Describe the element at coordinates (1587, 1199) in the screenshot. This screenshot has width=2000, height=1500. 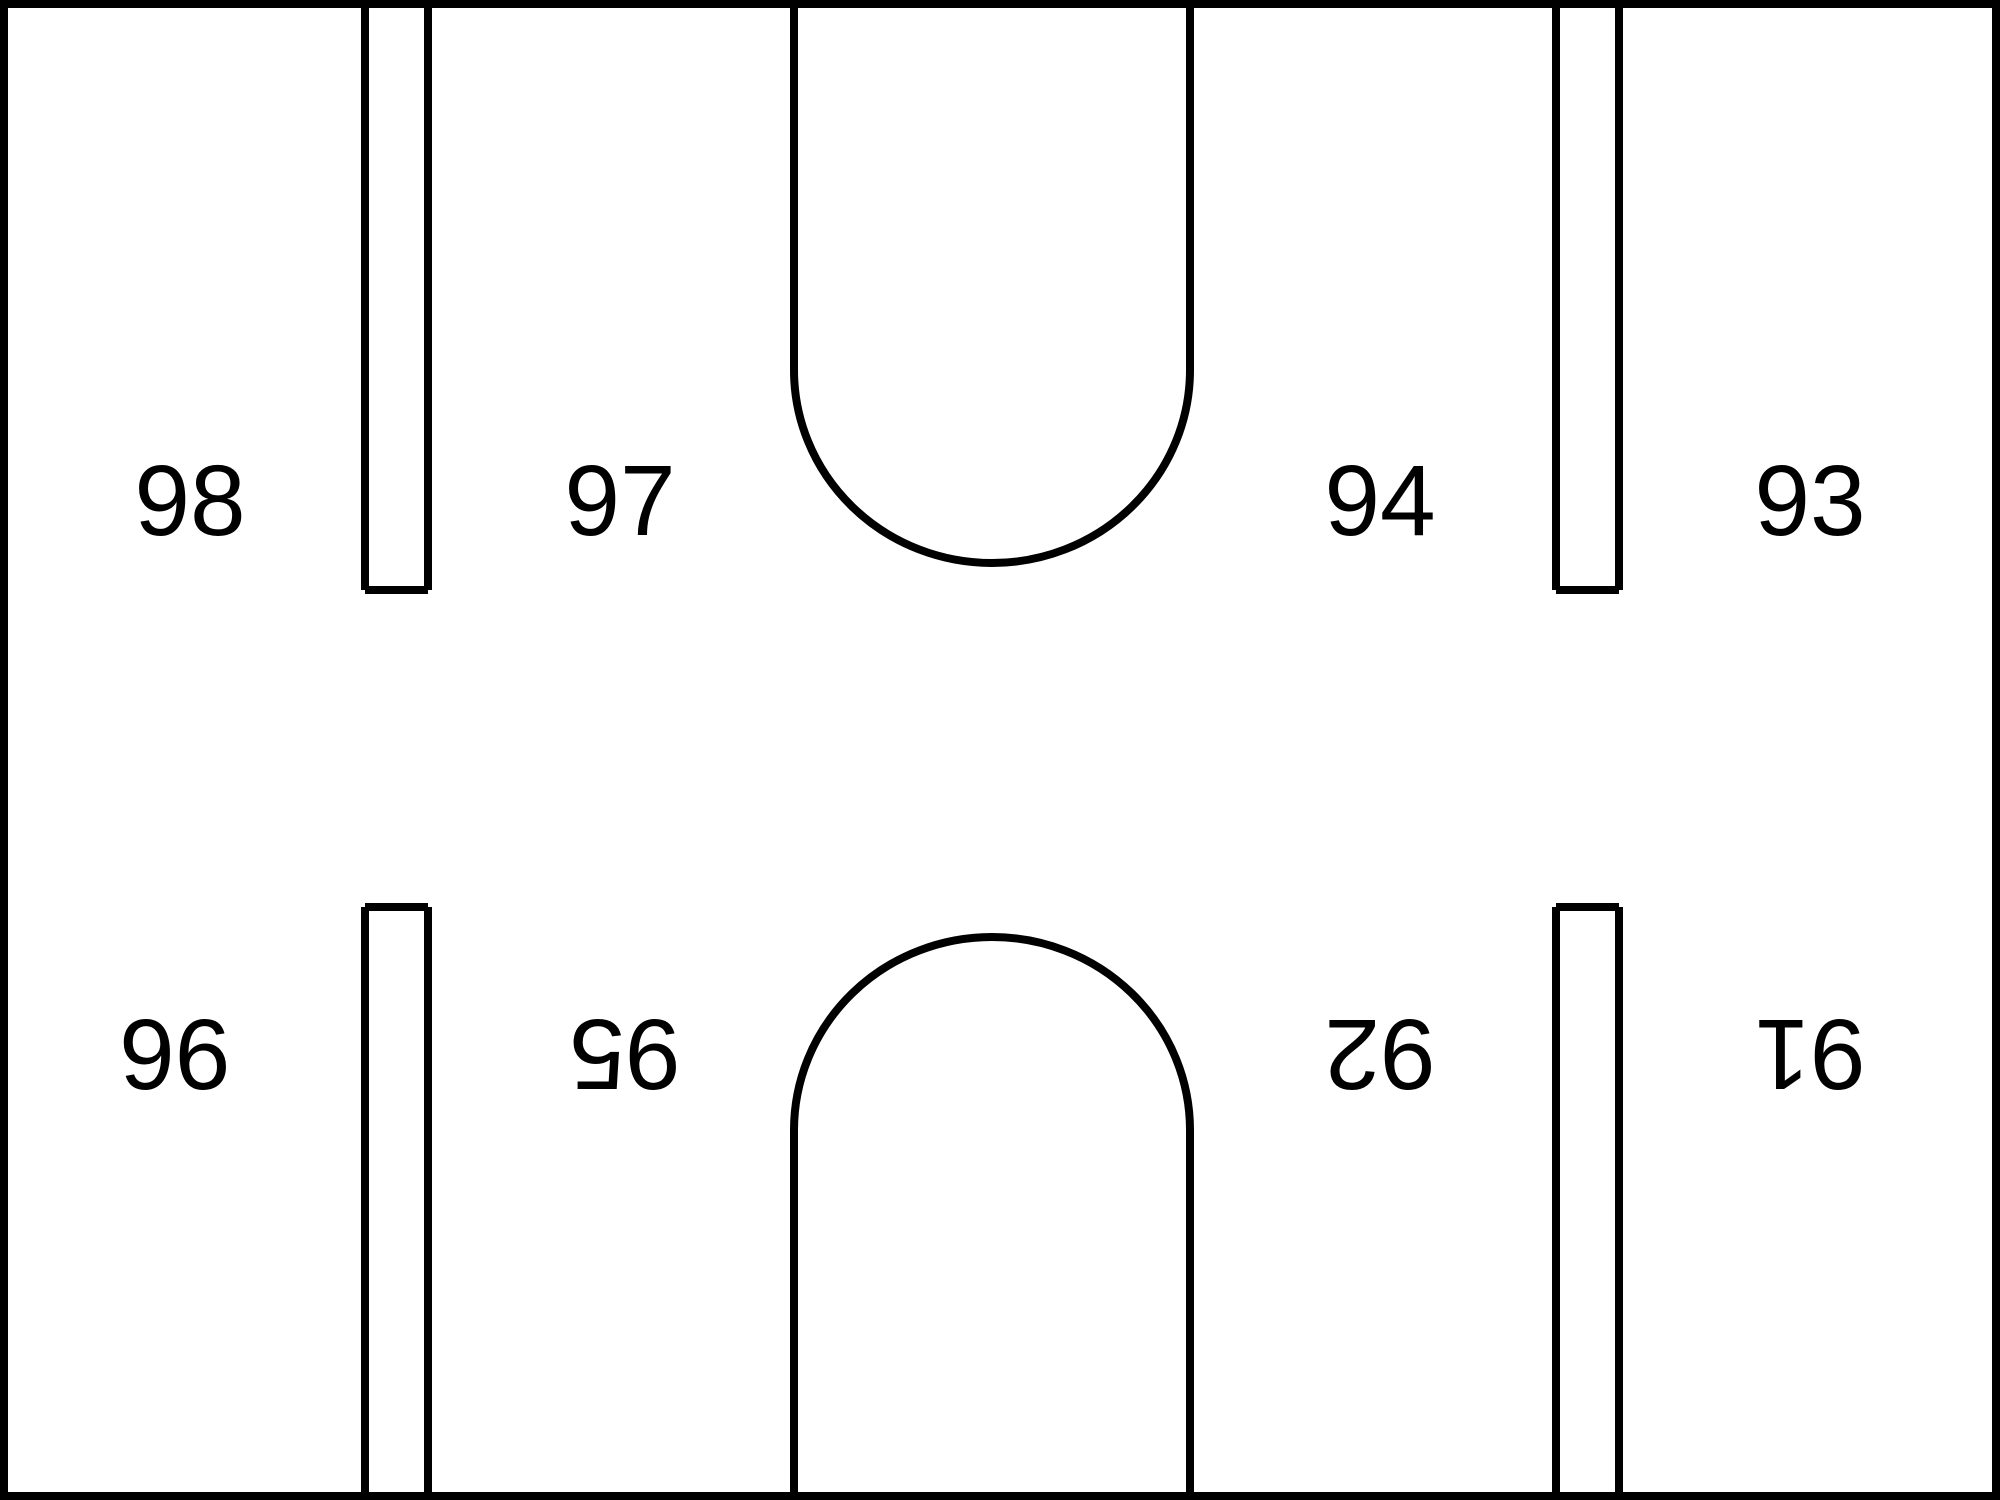
I see `wall-slot-bottom-right` at that location.